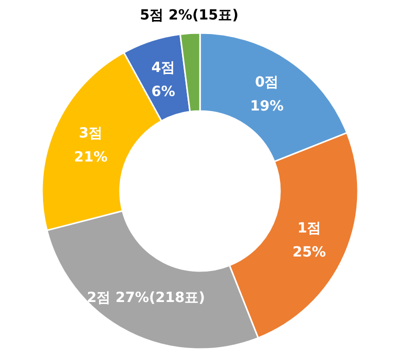 The width and height of the screenshot is (400, 363). What do you see at coordinates (163, 92) in the screenshot?
I see `data-label: 6%` at bounding box center [163, 92].